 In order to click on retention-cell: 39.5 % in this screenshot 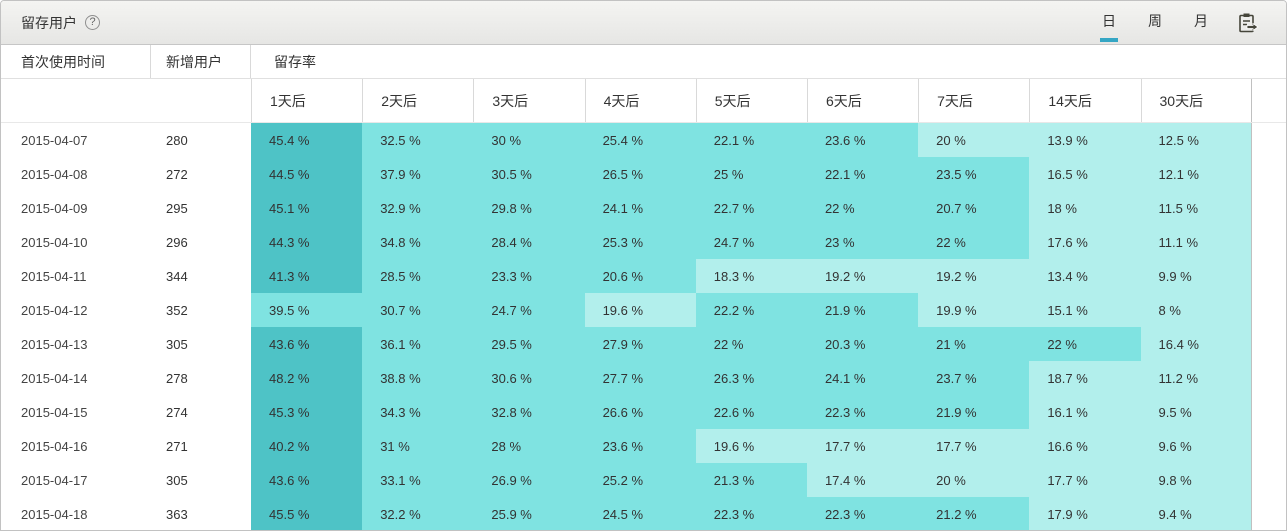, I will do `click(307, 310)`.